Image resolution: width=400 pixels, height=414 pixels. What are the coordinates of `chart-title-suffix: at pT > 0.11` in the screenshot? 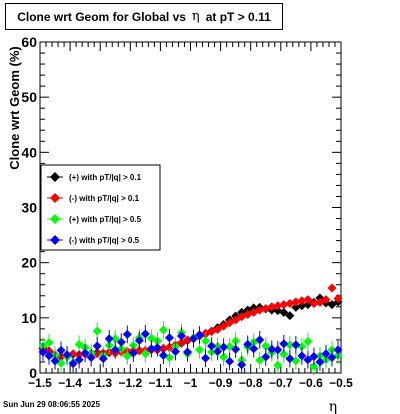 It's located at (238, 16).